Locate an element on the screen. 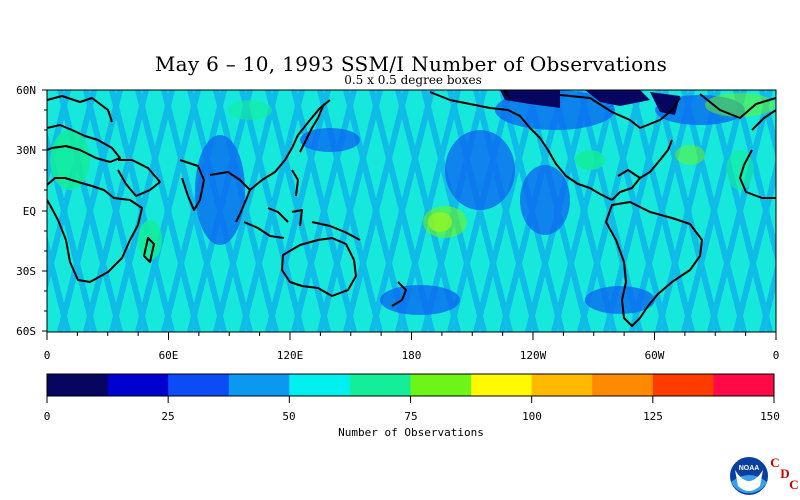 Image resolution: width=800 pixels, height=500 pixels. latitude-axis: 60N 30N EQ 30S 60S is located at coordinates (31, 211).